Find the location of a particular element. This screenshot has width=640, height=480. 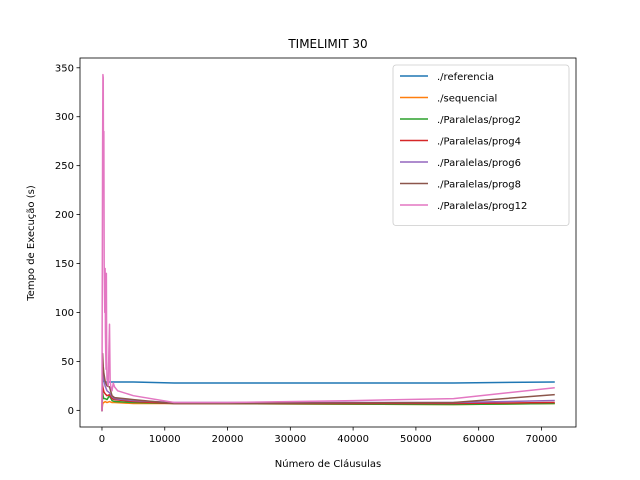

chart-title: TIMELIMIT 30 is located at coordinates (327, 44).